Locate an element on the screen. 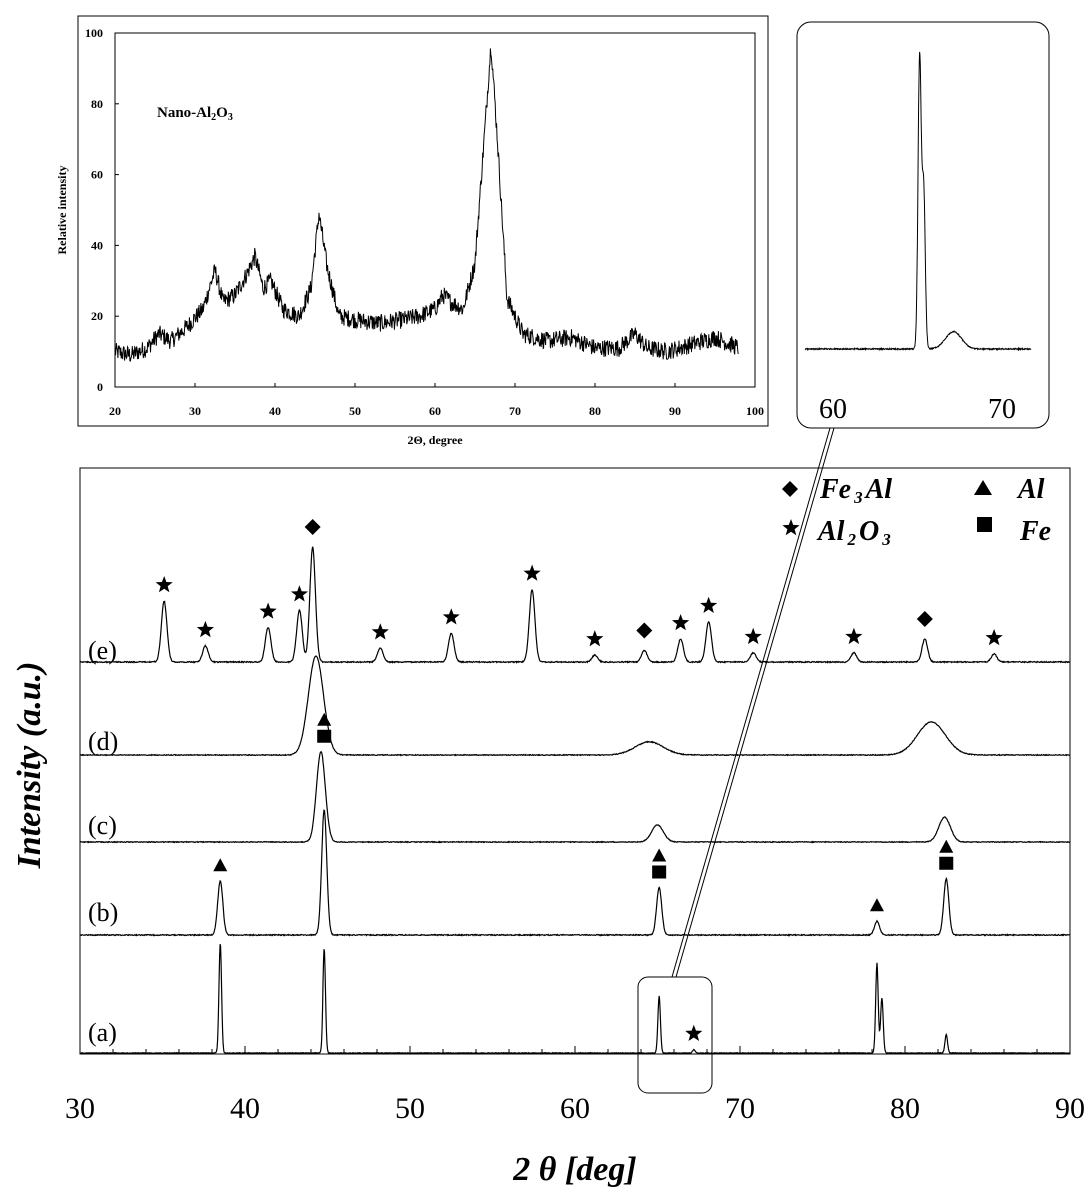 The image size is (1091, 1200). main-y-label: Intensity (a.u.) is located at coordinates (29, 766).